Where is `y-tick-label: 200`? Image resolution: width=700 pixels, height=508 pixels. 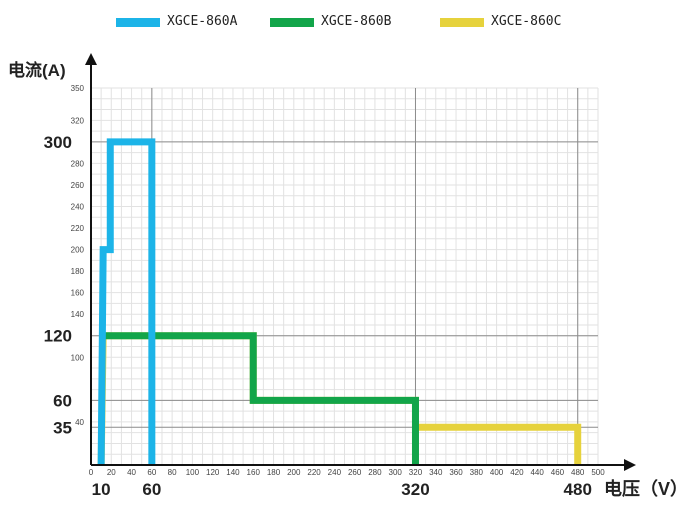 y-tick-label: 200 is located at coordinates (78, 250).